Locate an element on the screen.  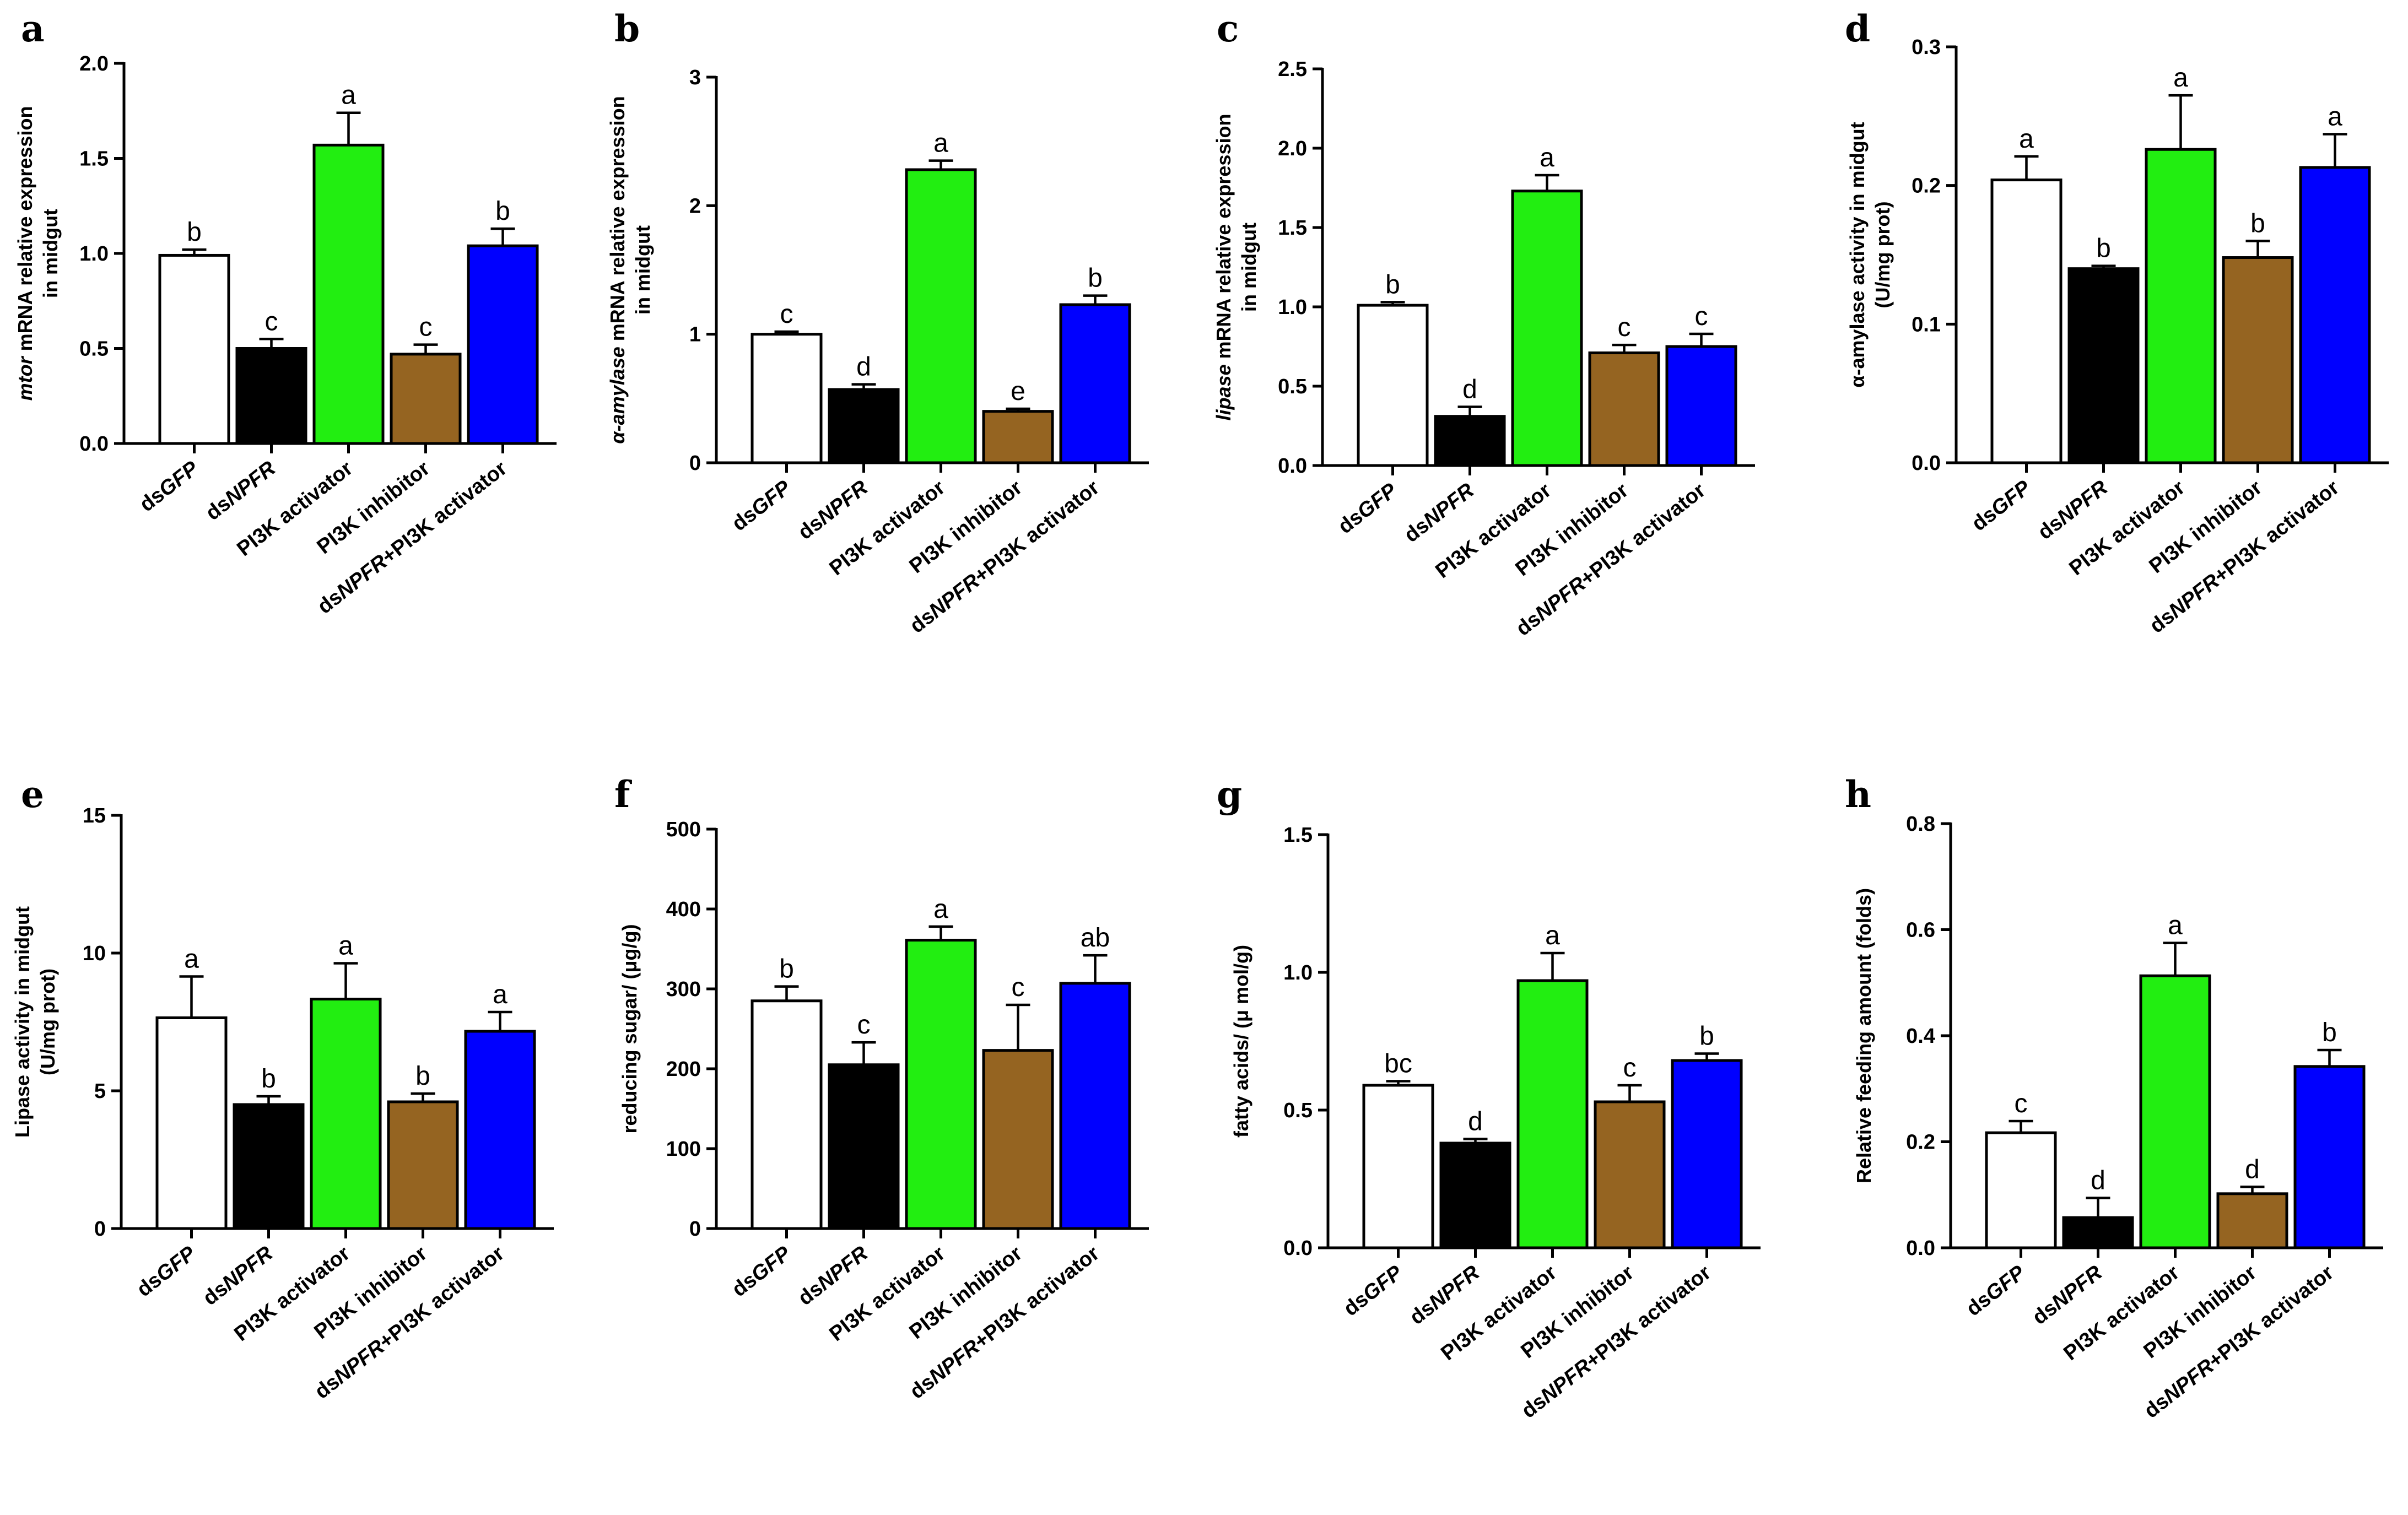
y-tick-label: 400 is located at coordinates (683, 909).